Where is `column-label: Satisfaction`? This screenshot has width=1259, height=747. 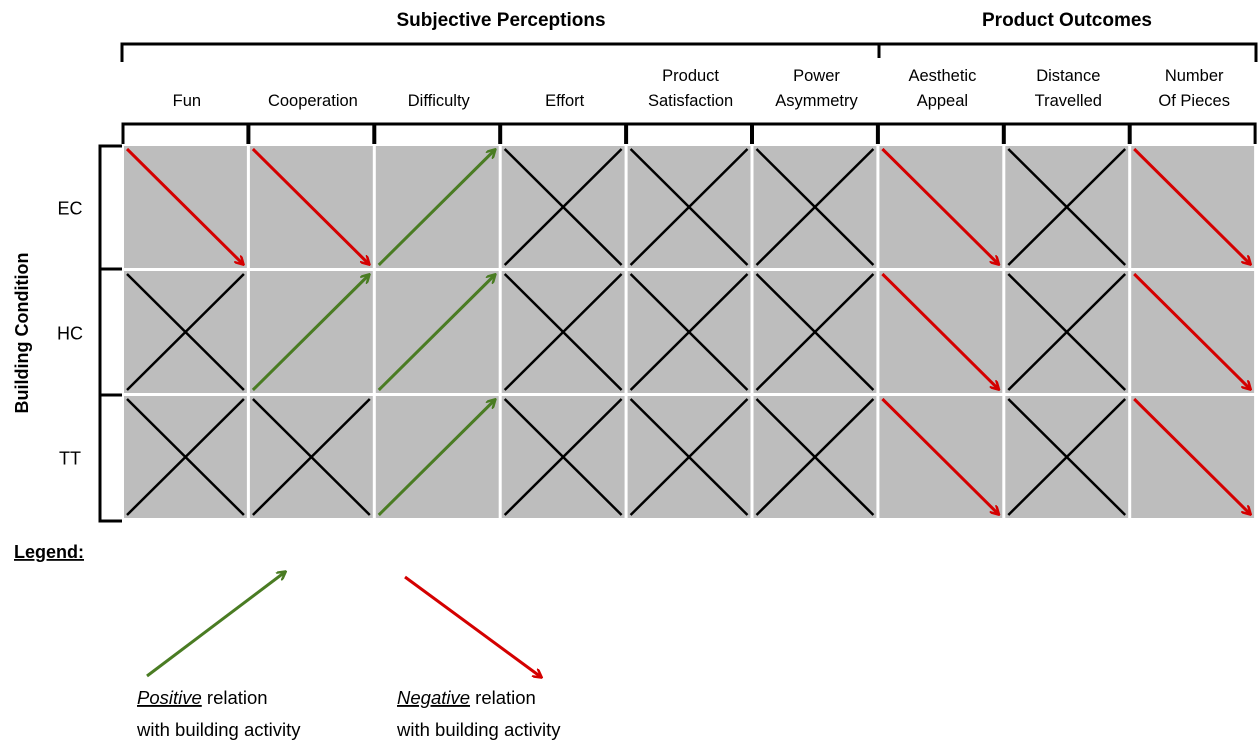 column-label: Satisfaction is located at coordinates (690, 101).